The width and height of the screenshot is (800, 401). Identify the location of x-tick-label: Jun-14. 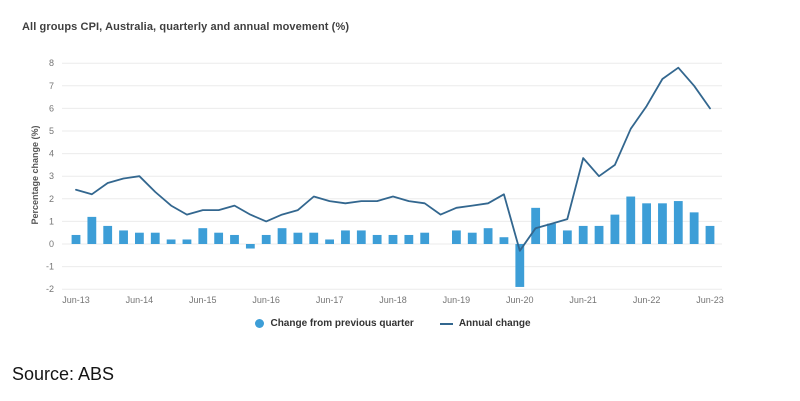
(140, 300).